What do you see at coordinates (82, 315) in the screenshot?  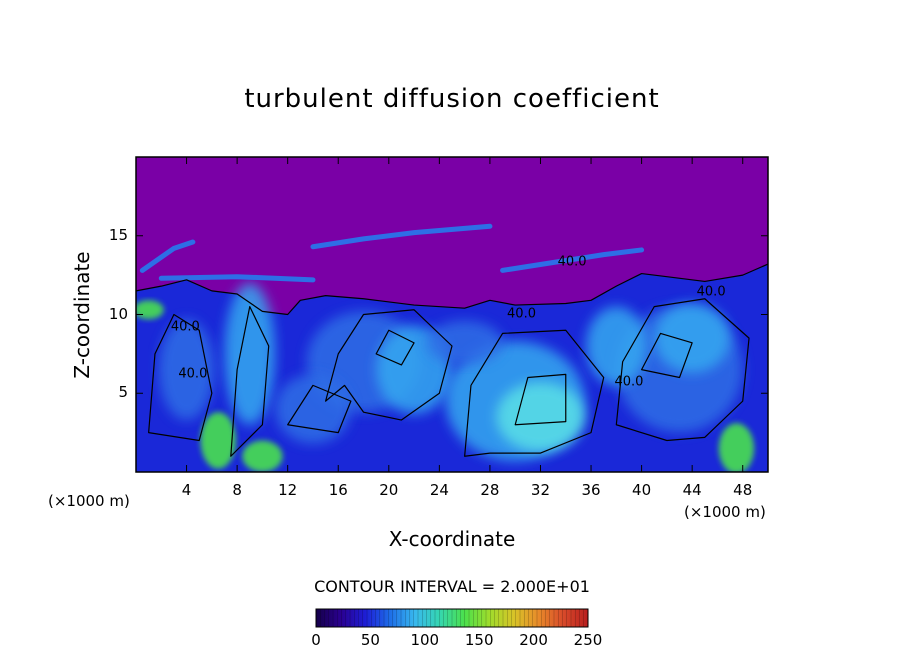 I see `y-axis-label: Z-coordinate` at bounding box center [82, 315].